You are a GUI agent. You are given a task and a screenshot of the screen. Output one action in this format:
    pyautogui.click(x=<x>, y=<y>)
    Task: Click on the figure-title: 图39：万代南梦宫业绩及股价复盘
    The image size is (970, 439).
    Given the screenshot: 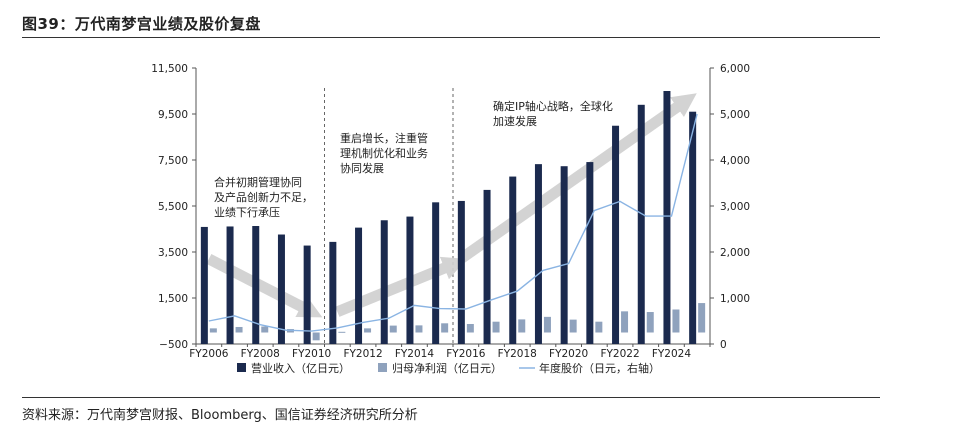 What is the action you would take?
    pyautogui.click(x=141, y=24)
    